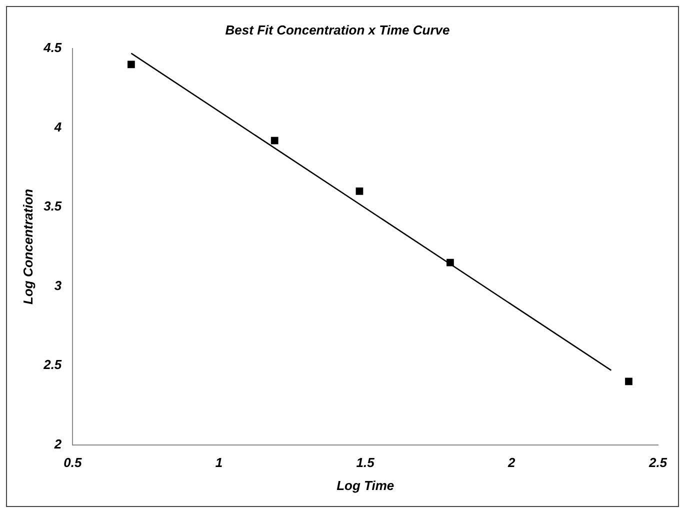 This screenshot has height=515, width=687. Describe the element at coordinates (52, 48) in the screenshot. I see `y-tick-label: 4.5` at that location.